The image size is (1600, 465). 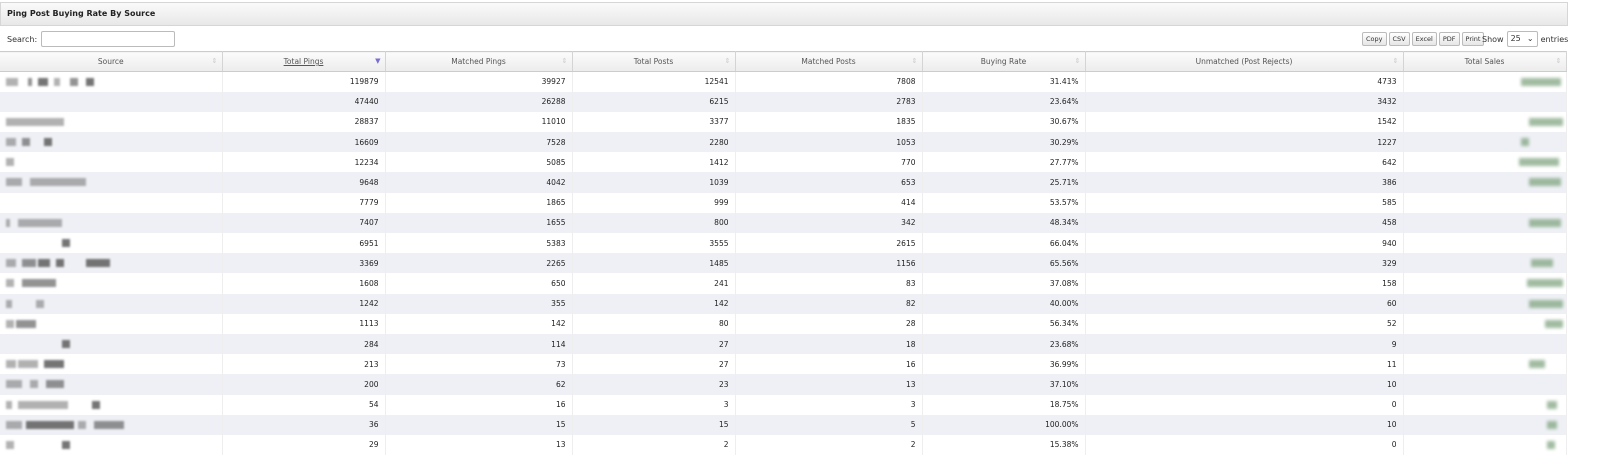 What do you see at coordinates (108, 39) in the screenshot?
I see `search-input` at bounding box center [108, 39].